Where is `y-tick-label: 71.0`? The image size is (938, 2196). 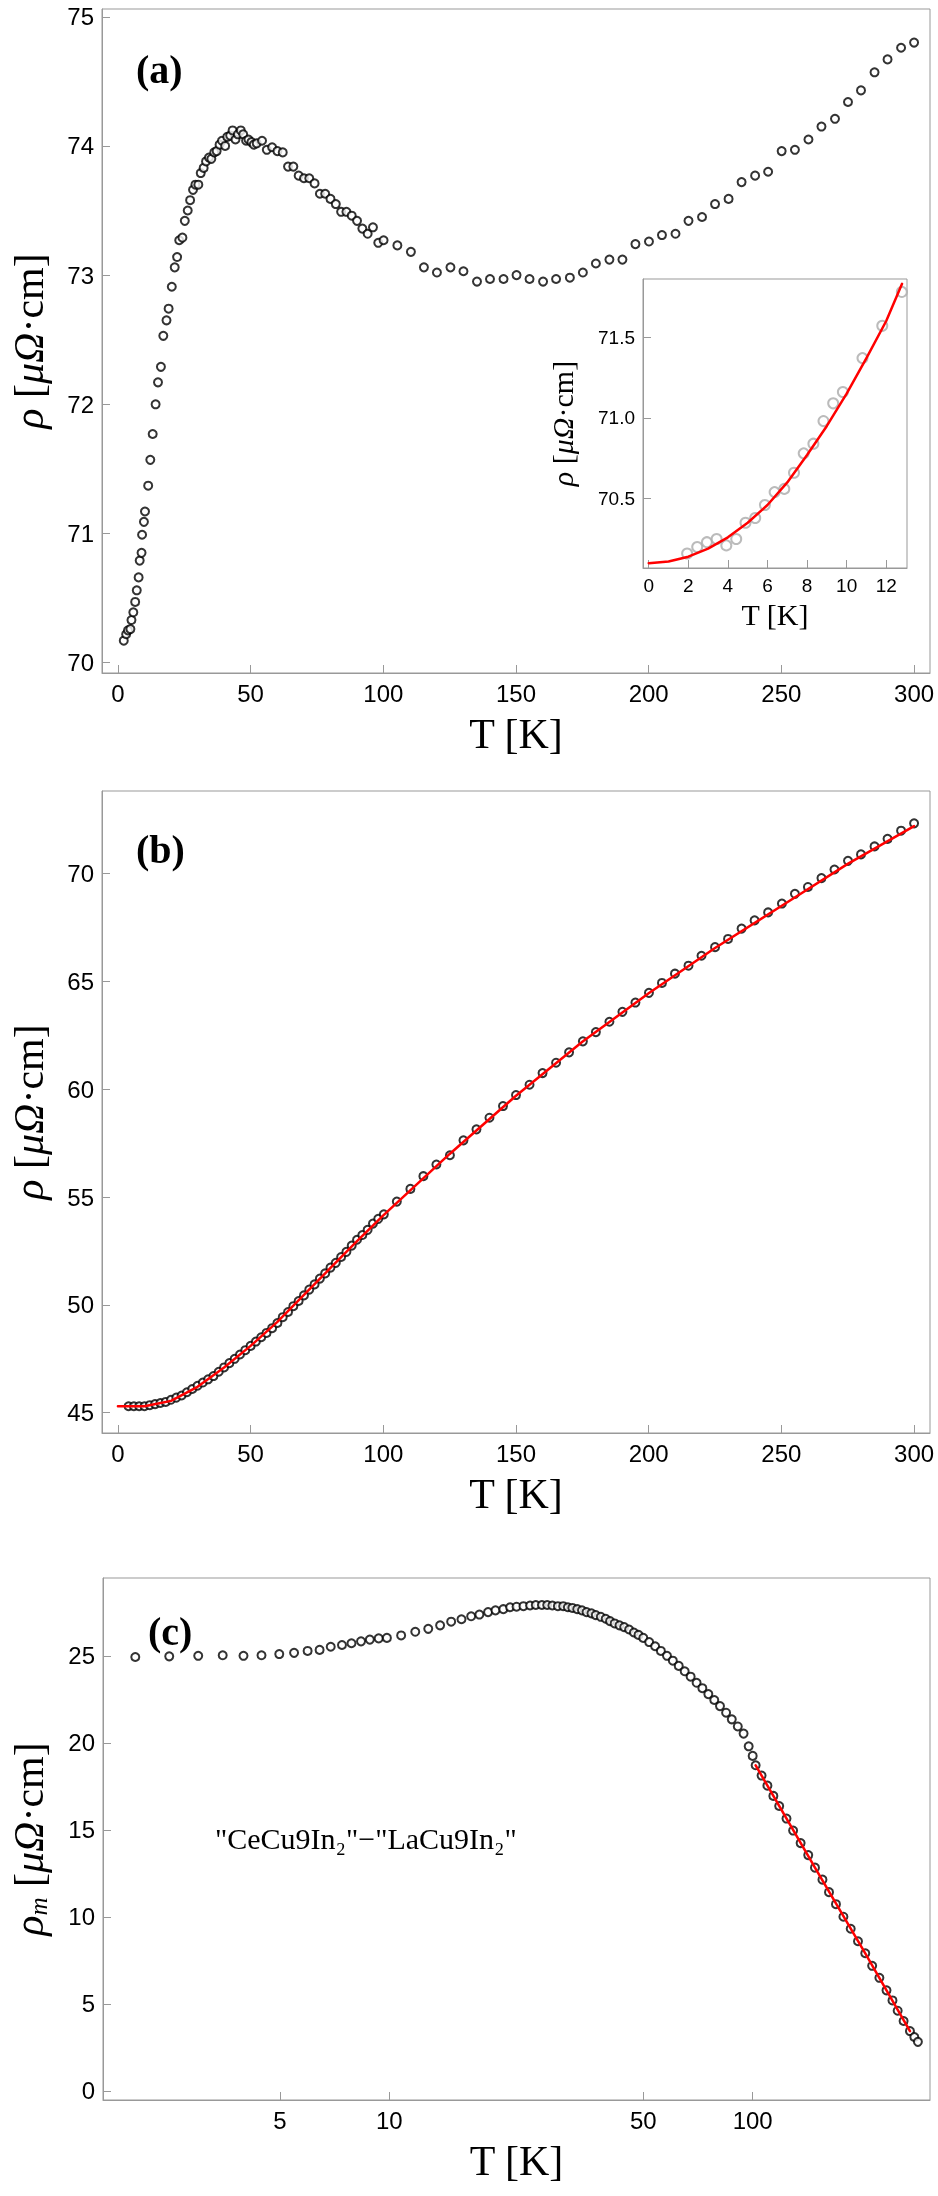
y-tick-label: 71.0 is located at coordinates (616, 418).